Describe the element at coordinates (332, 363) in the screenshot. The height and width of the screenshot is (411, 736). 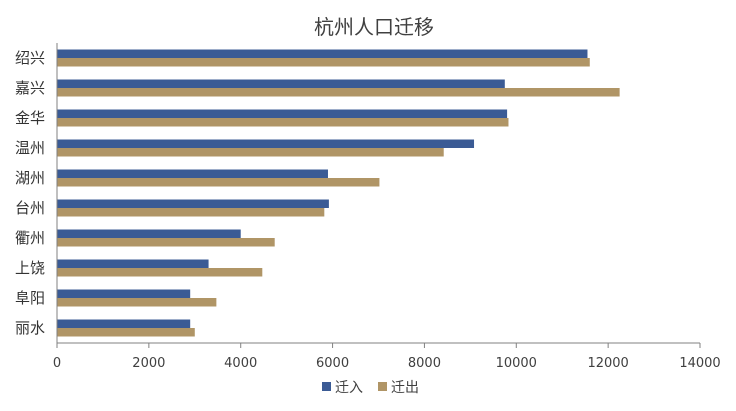
I see `x-tick-label: 6000` at that location.